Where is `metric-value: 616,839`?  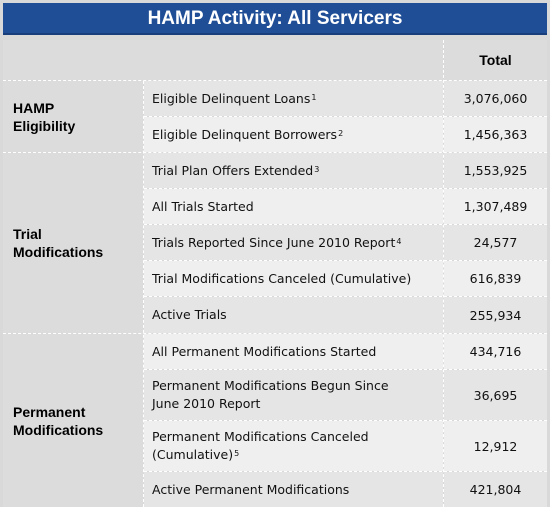
metric-value: 616,839 is located at coordinates (495, 278).